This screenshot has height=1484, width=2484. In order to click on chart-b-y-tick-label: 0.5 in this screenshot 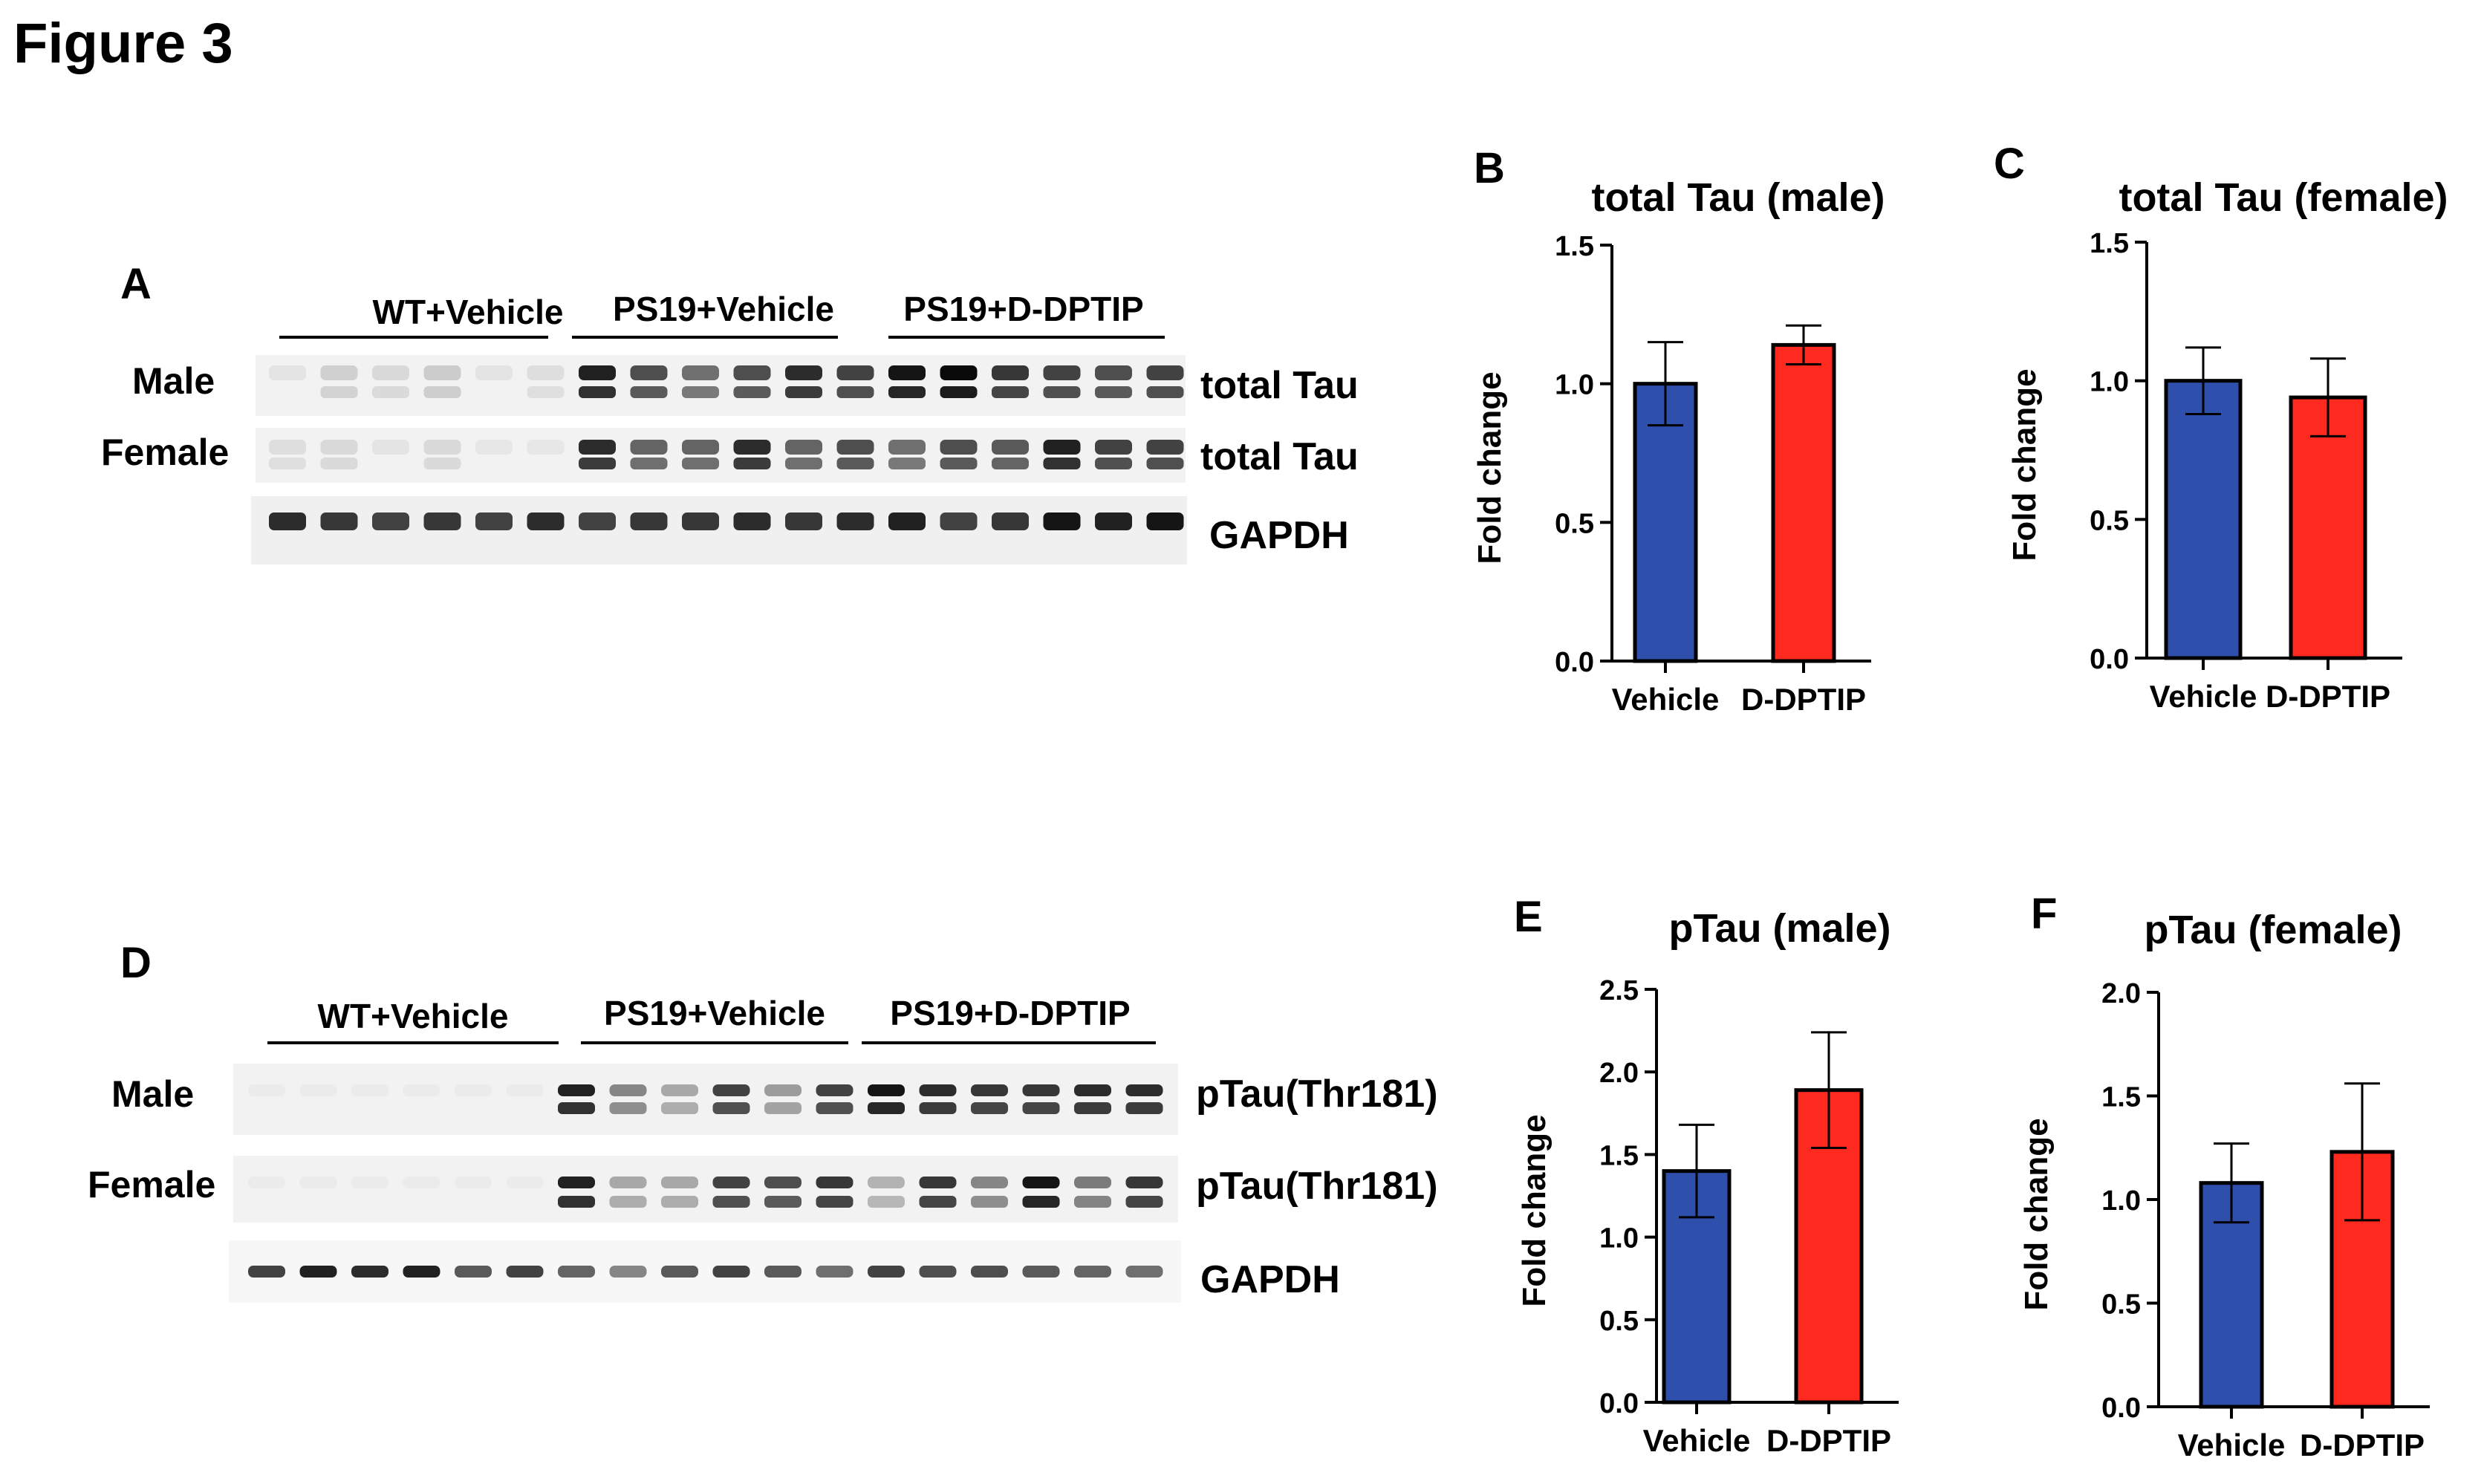, I will do `click(1574, 523)`.